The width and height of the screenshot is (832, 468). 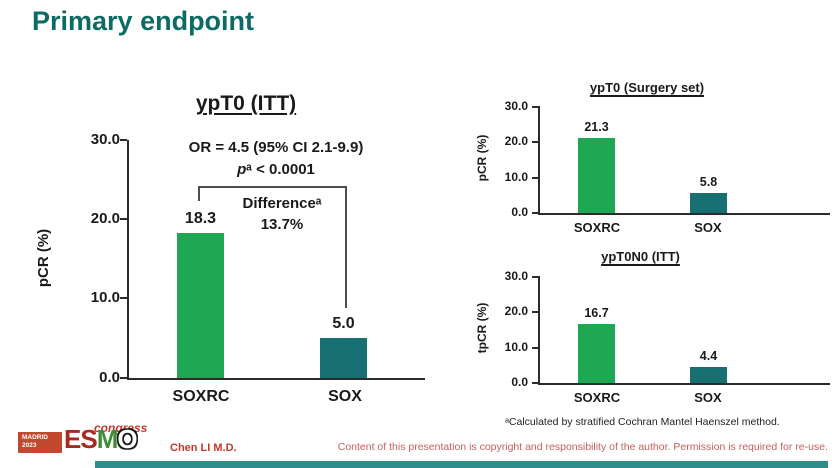 I want to click on logo-letter: E, so click(x=72, y=439).